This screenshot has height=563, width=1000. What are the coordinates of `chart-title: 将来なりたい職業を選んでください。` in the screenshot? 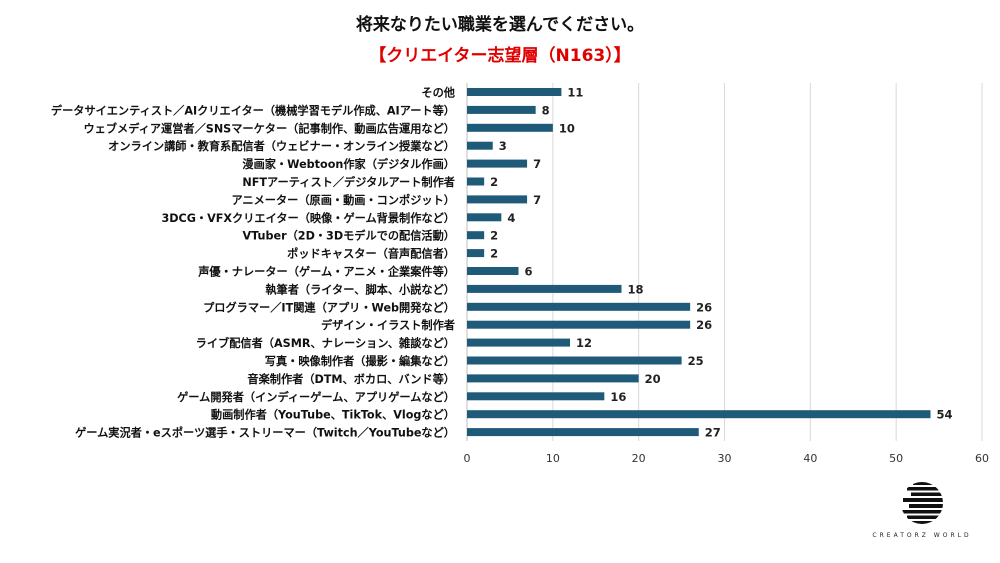 It's located at (500, 25).